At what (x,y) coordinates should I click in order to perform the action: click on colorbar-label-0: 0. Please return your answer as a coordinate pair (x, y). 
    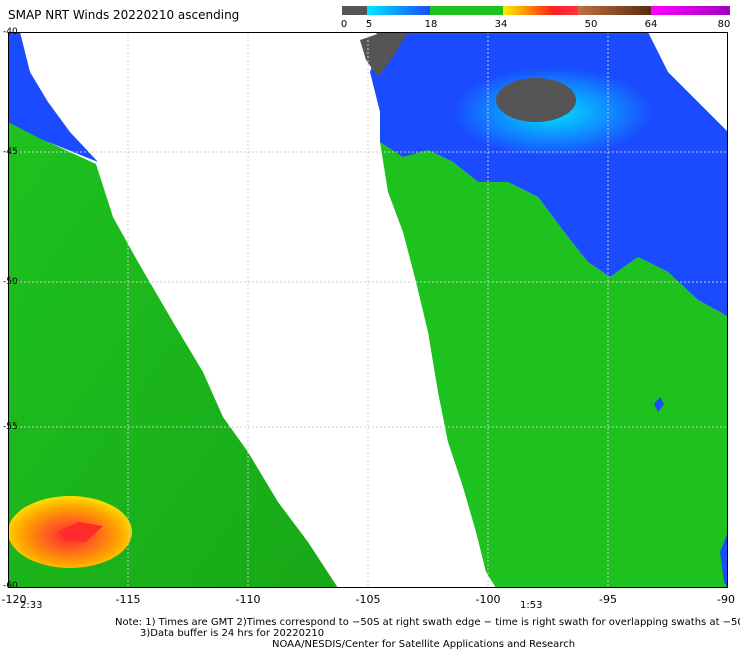
    Looking at the image, I should click on (344, 24).